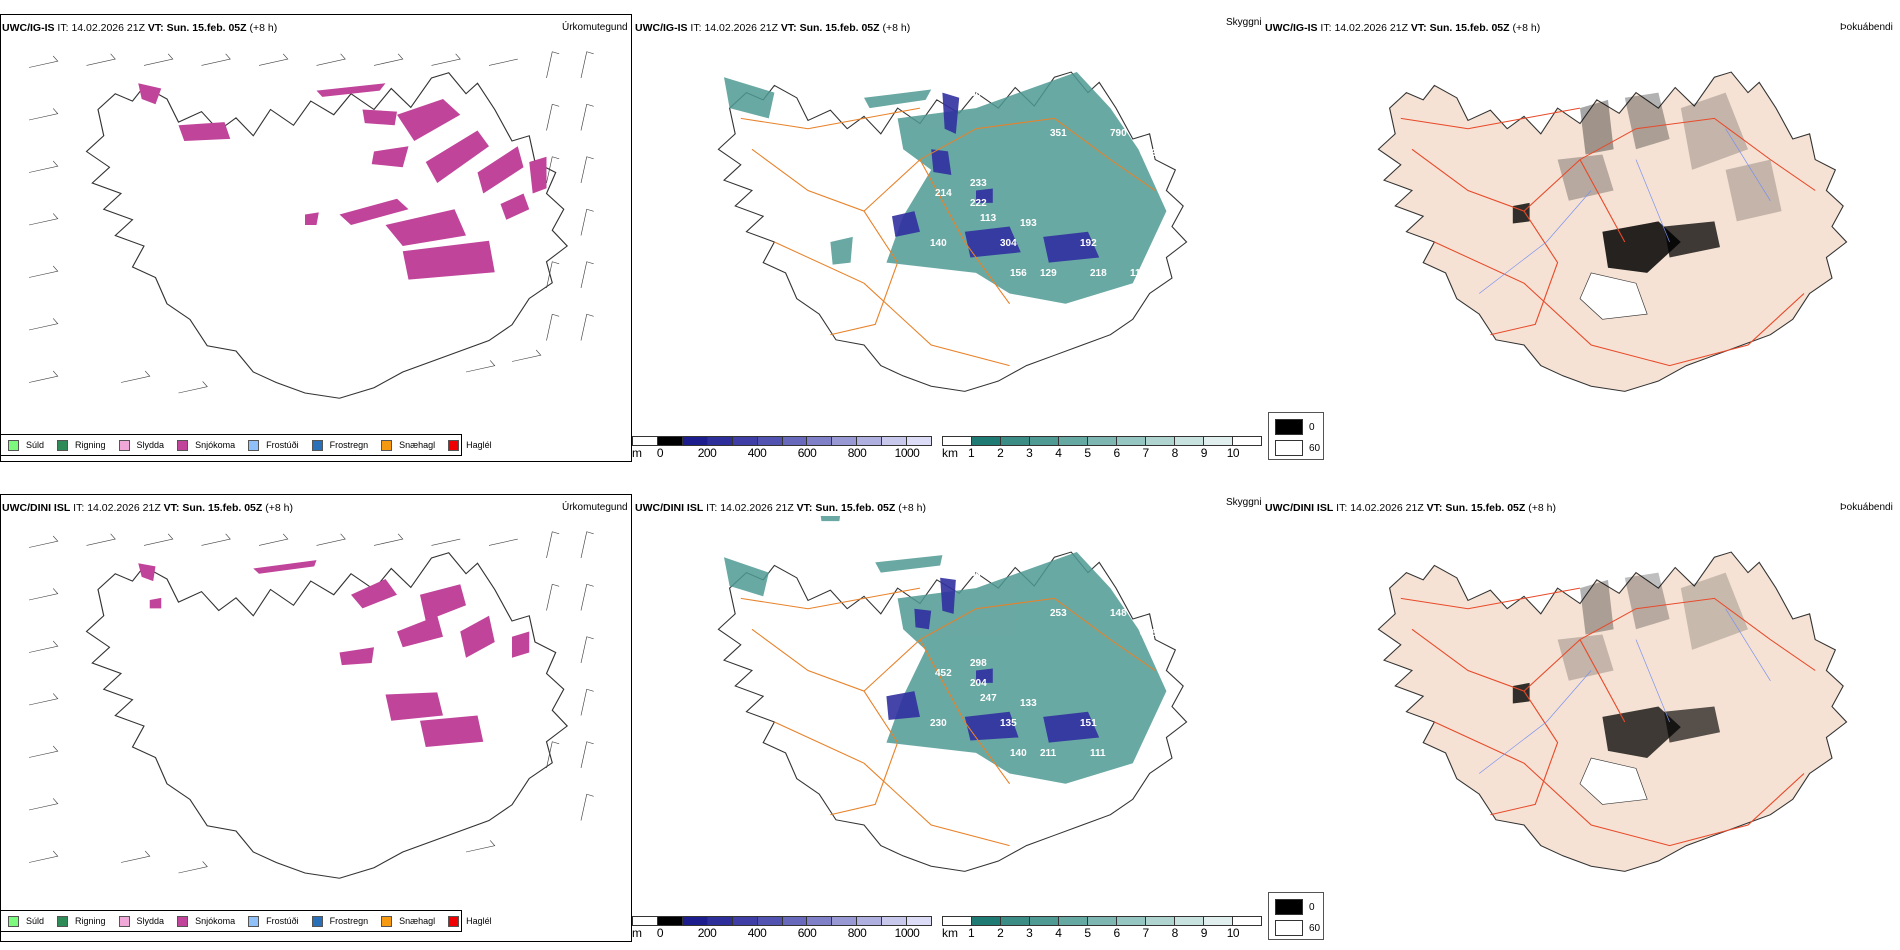 This screenshot has height=950, width=1900. What do you see at coordinates (993, 660) in the screenshot?
I see `cloud-base-areas` at bounding box center [993, 660].